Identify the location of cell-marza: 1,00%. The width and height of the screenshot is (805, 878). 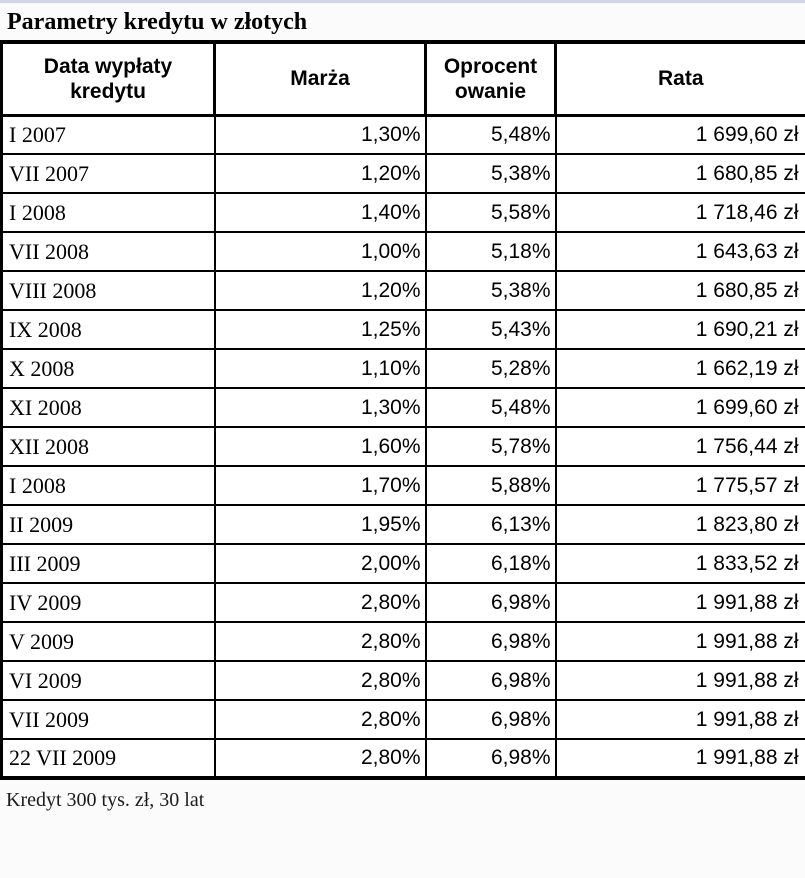
(320, 251).